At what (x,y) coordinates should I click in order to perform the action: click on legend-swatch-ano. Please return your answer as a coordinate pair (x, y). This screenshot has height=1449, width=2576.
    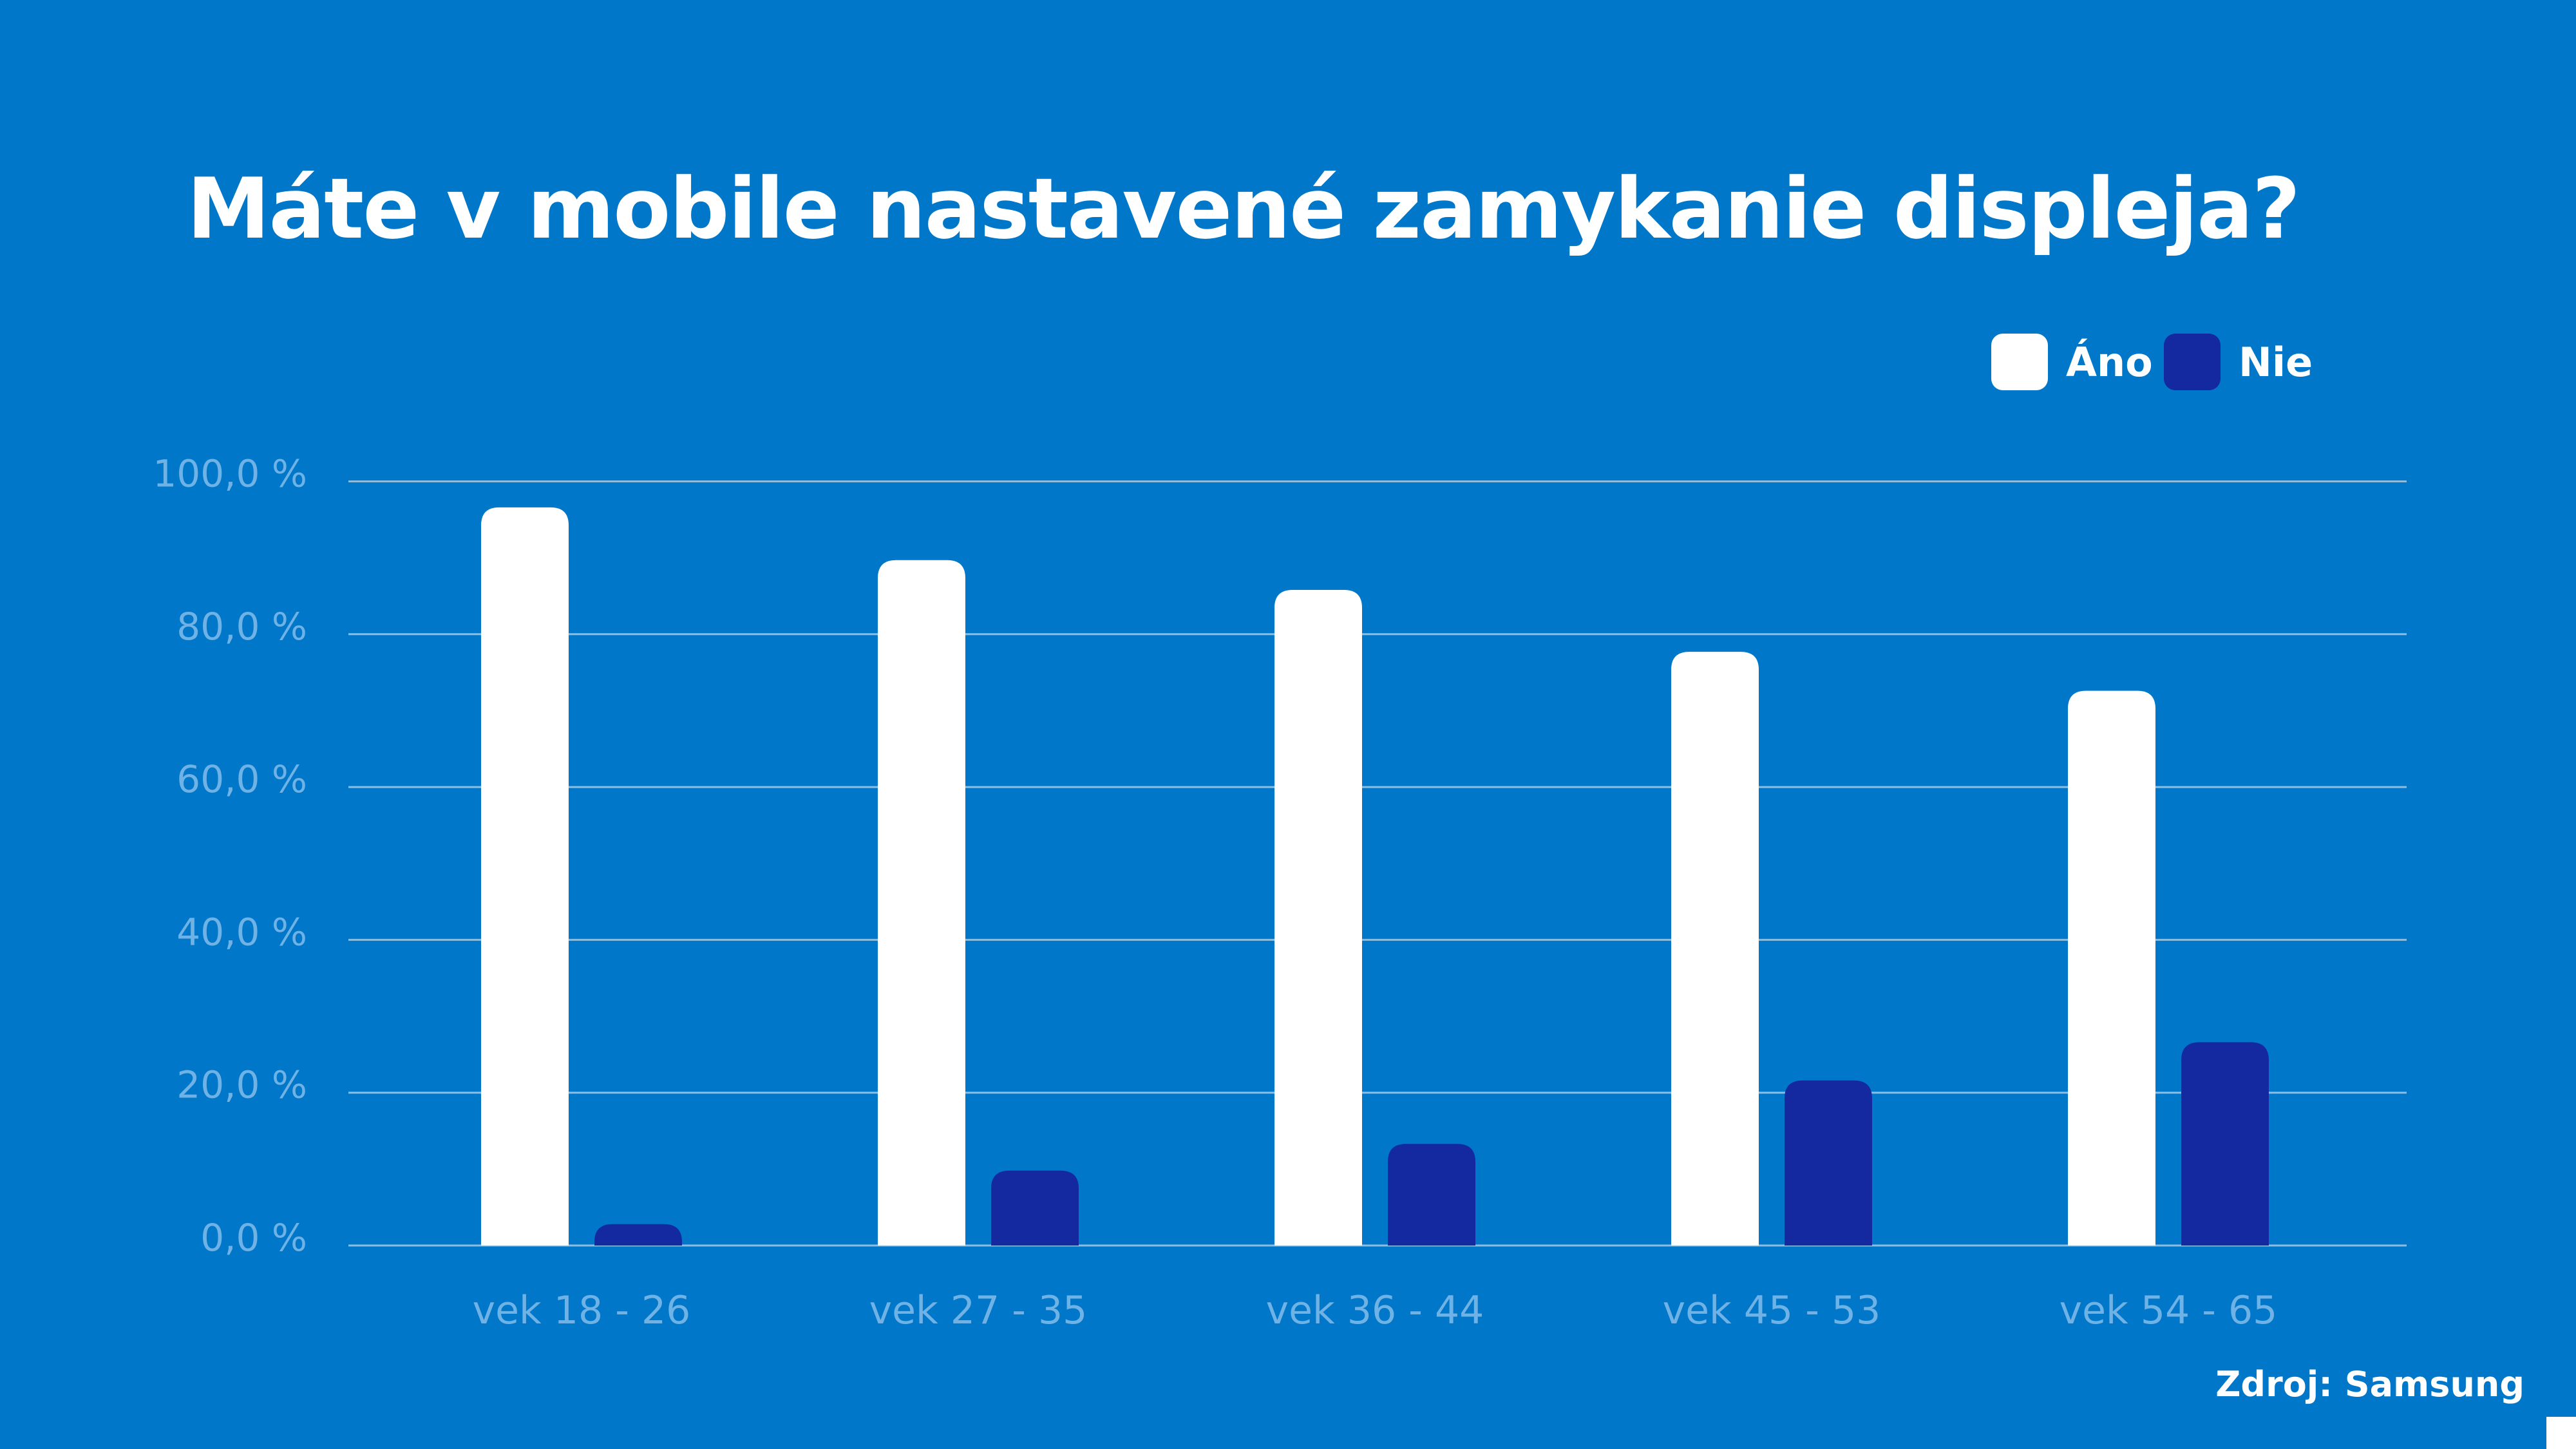
    Looking at the image, I should click on (2020, 362).